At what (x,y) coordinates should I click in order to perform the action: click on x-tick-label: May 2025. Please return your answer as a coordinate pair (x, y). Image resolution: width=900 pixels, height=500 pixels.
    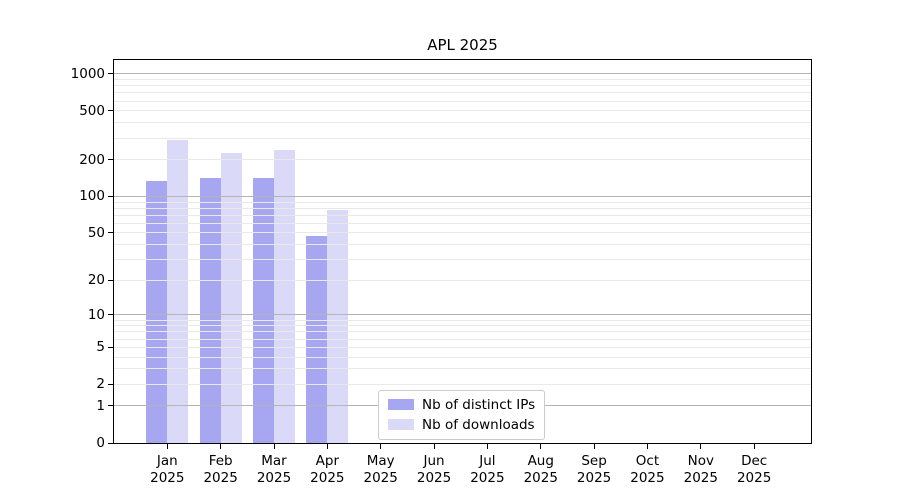
    Looking at the image, I should click on (380, 469).